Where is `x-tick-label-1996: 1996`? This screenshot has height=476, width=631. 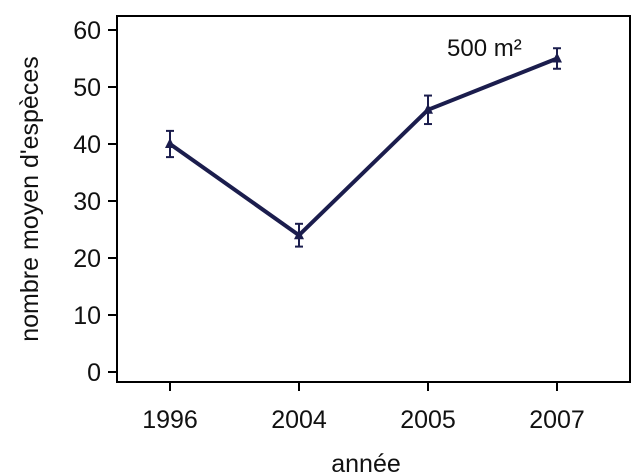
x-tick-label-1996: 1996 is located at coordinates (170, 420).